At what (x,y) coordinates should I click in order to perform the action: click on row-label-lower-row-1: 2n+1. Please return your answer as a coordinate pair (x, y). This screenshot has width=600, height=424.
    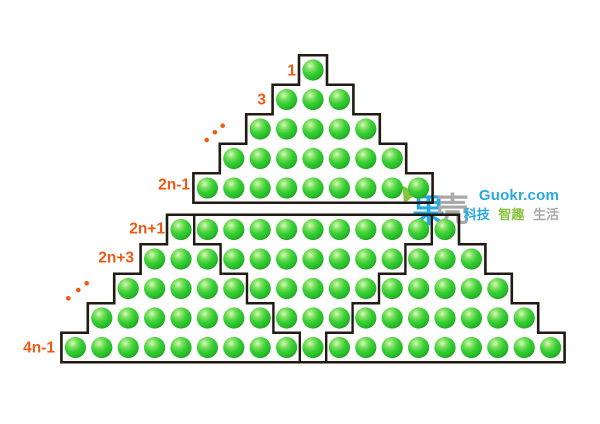
    Looking at the image, I should click on (147, 229).